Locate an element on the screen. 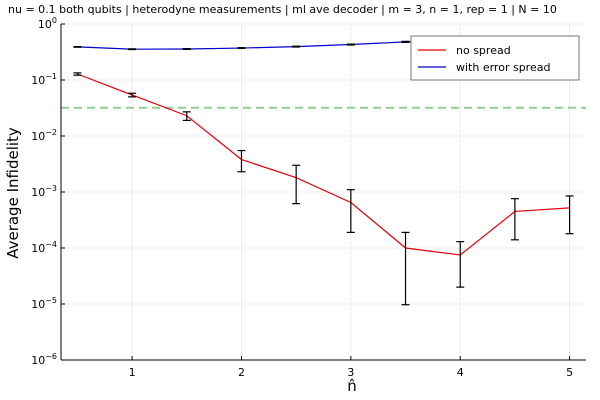  y-axis-label: Average Infidelity is located at coordinates (13, 193).